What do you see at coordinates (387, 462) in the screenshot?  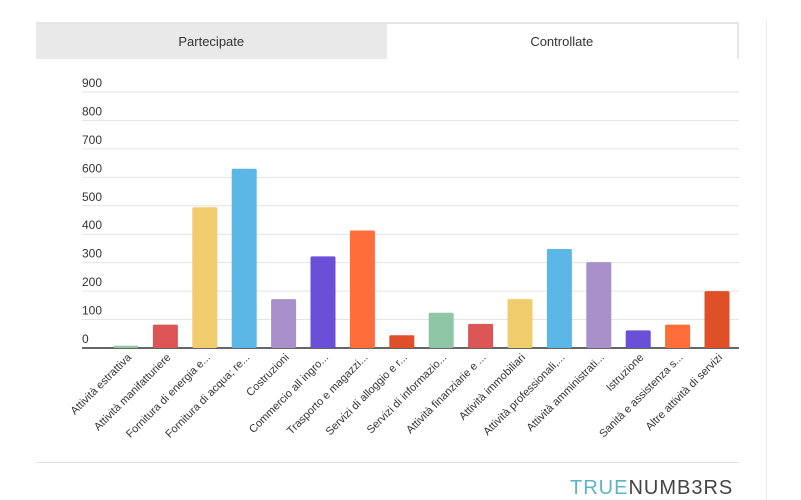 I see `footer-divider` at bounding box center [387, 462].